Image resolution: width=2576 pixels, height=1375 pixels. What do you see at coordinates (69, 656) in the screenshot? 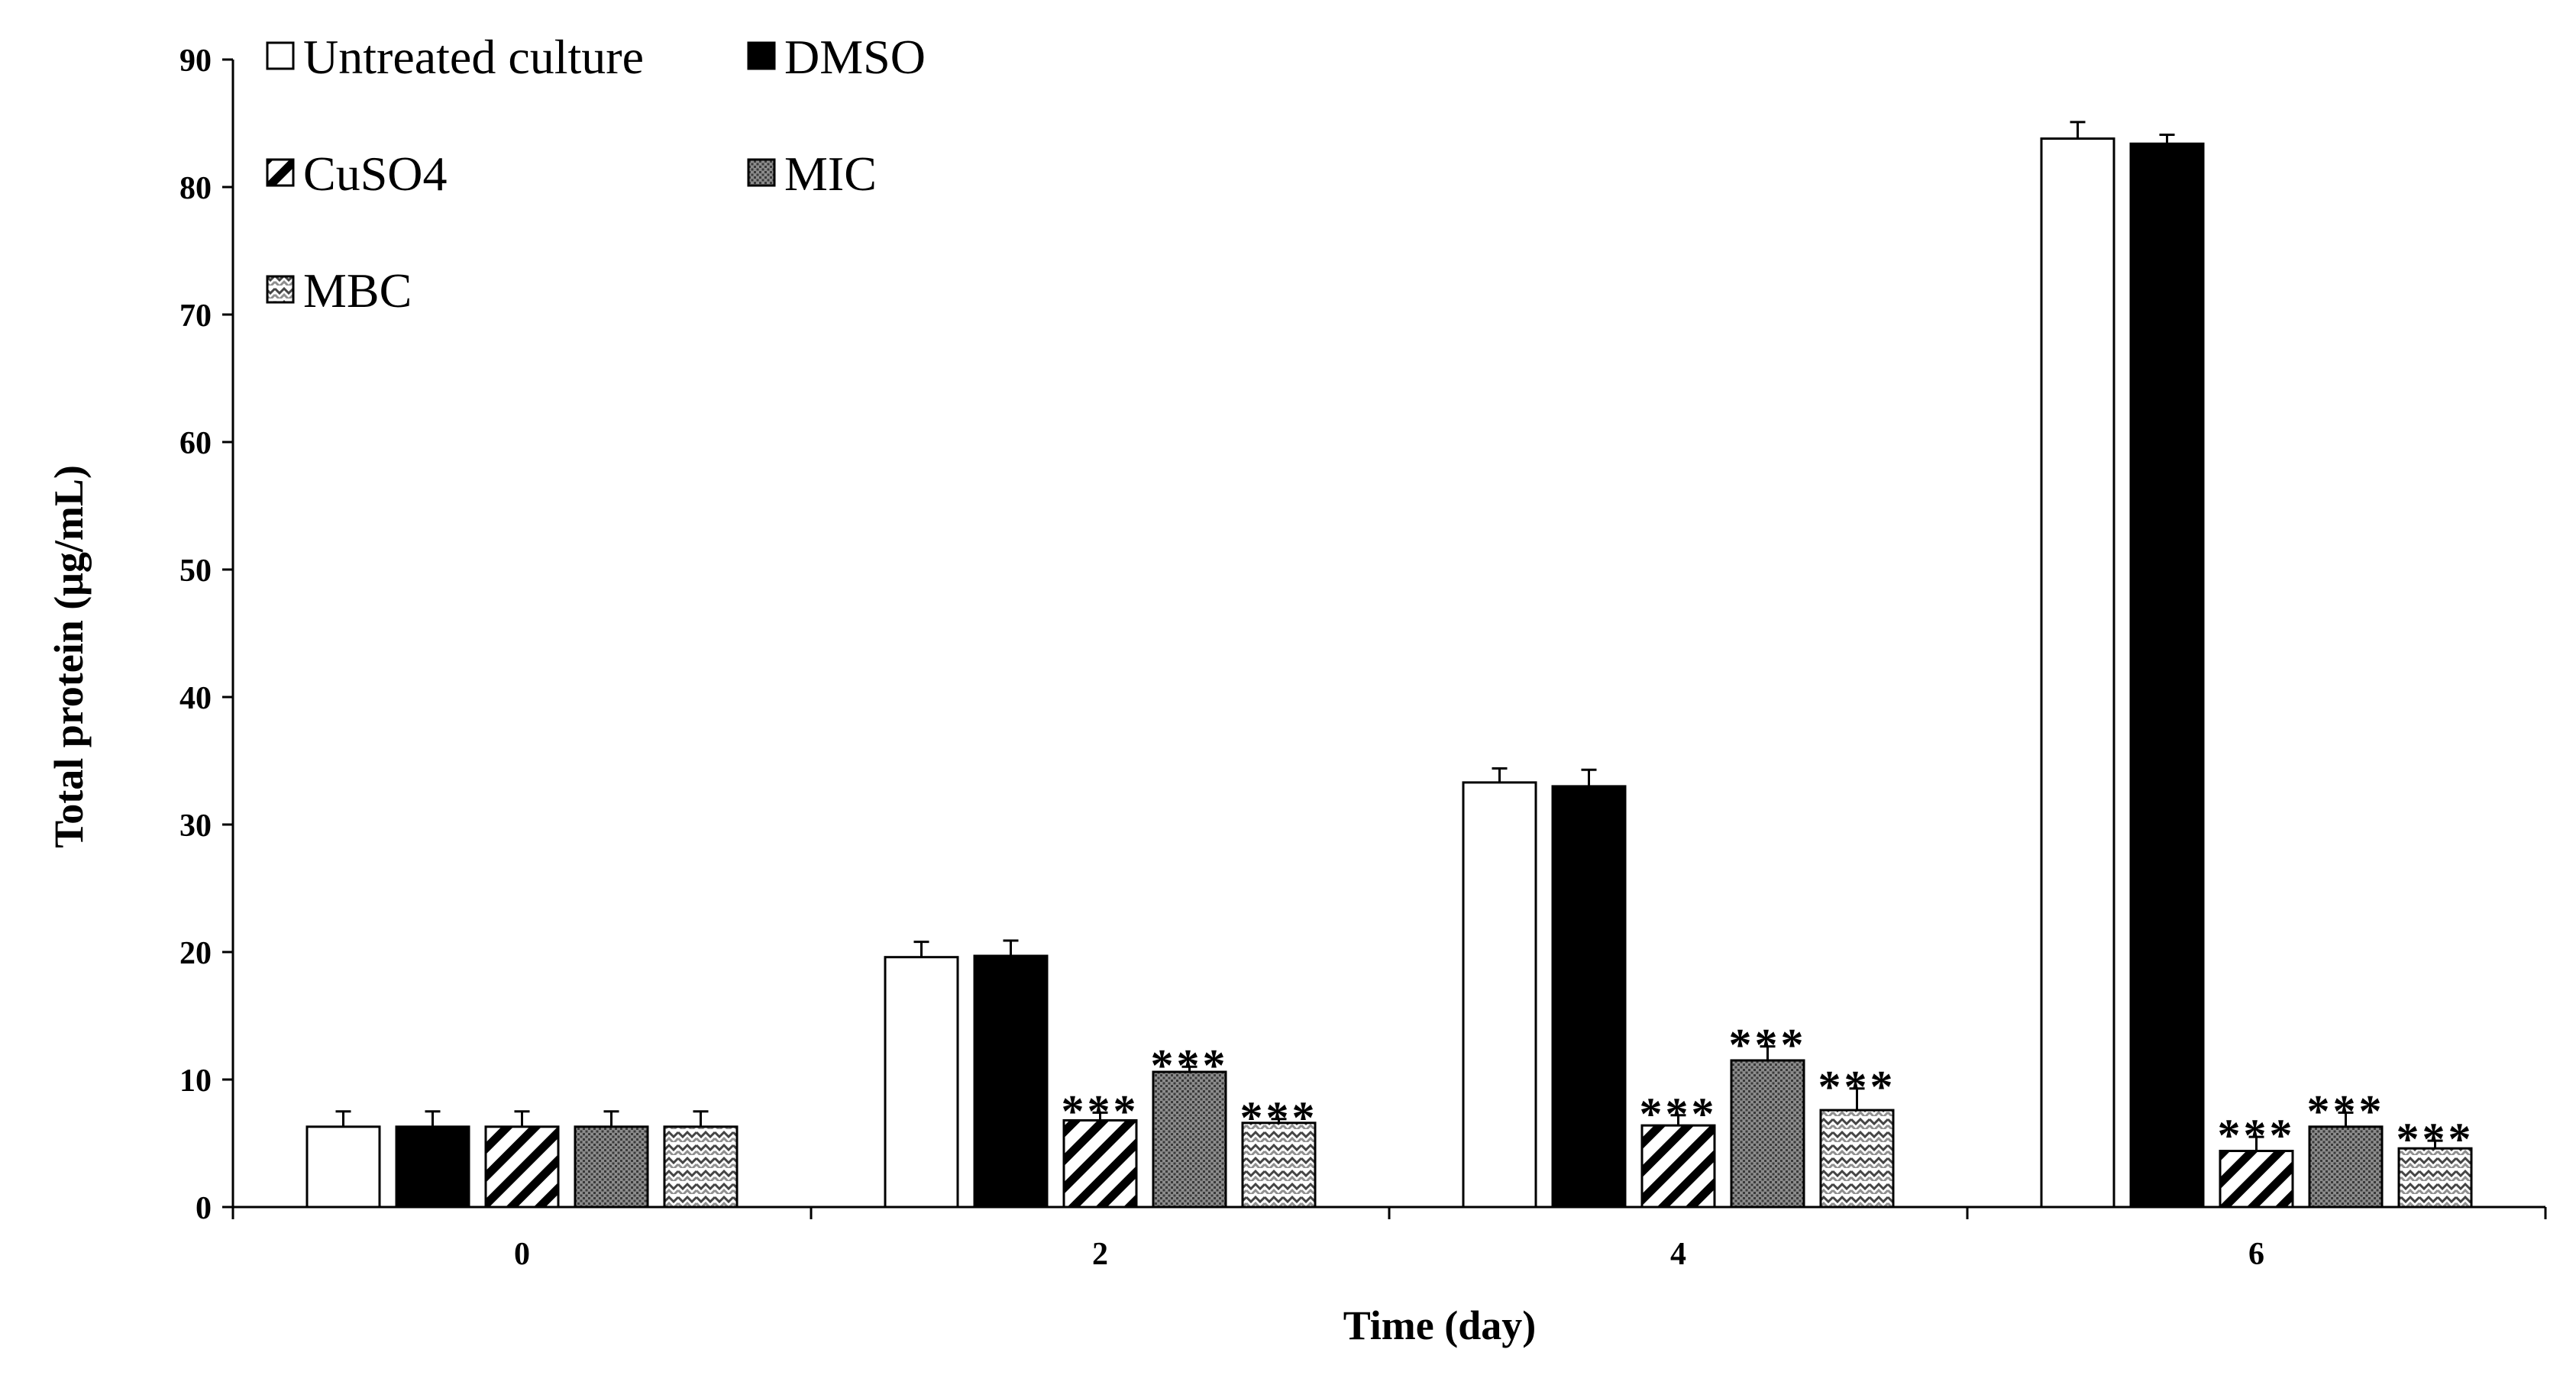
I see `y-axis-title: Total protein (μg/mL)` at bounding box center [69, 656].